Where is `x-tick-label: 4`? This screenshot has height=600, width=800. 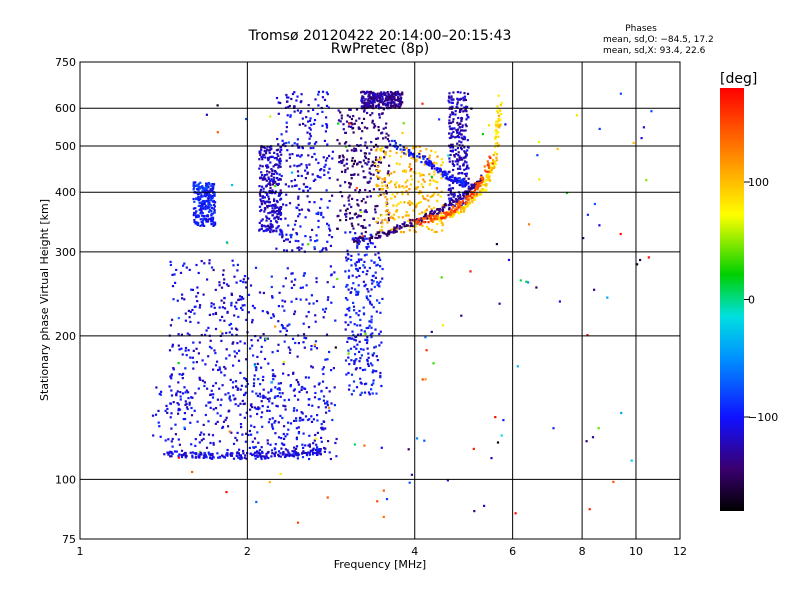
x-tick-label: 4 is located at coordinates (414, 551).